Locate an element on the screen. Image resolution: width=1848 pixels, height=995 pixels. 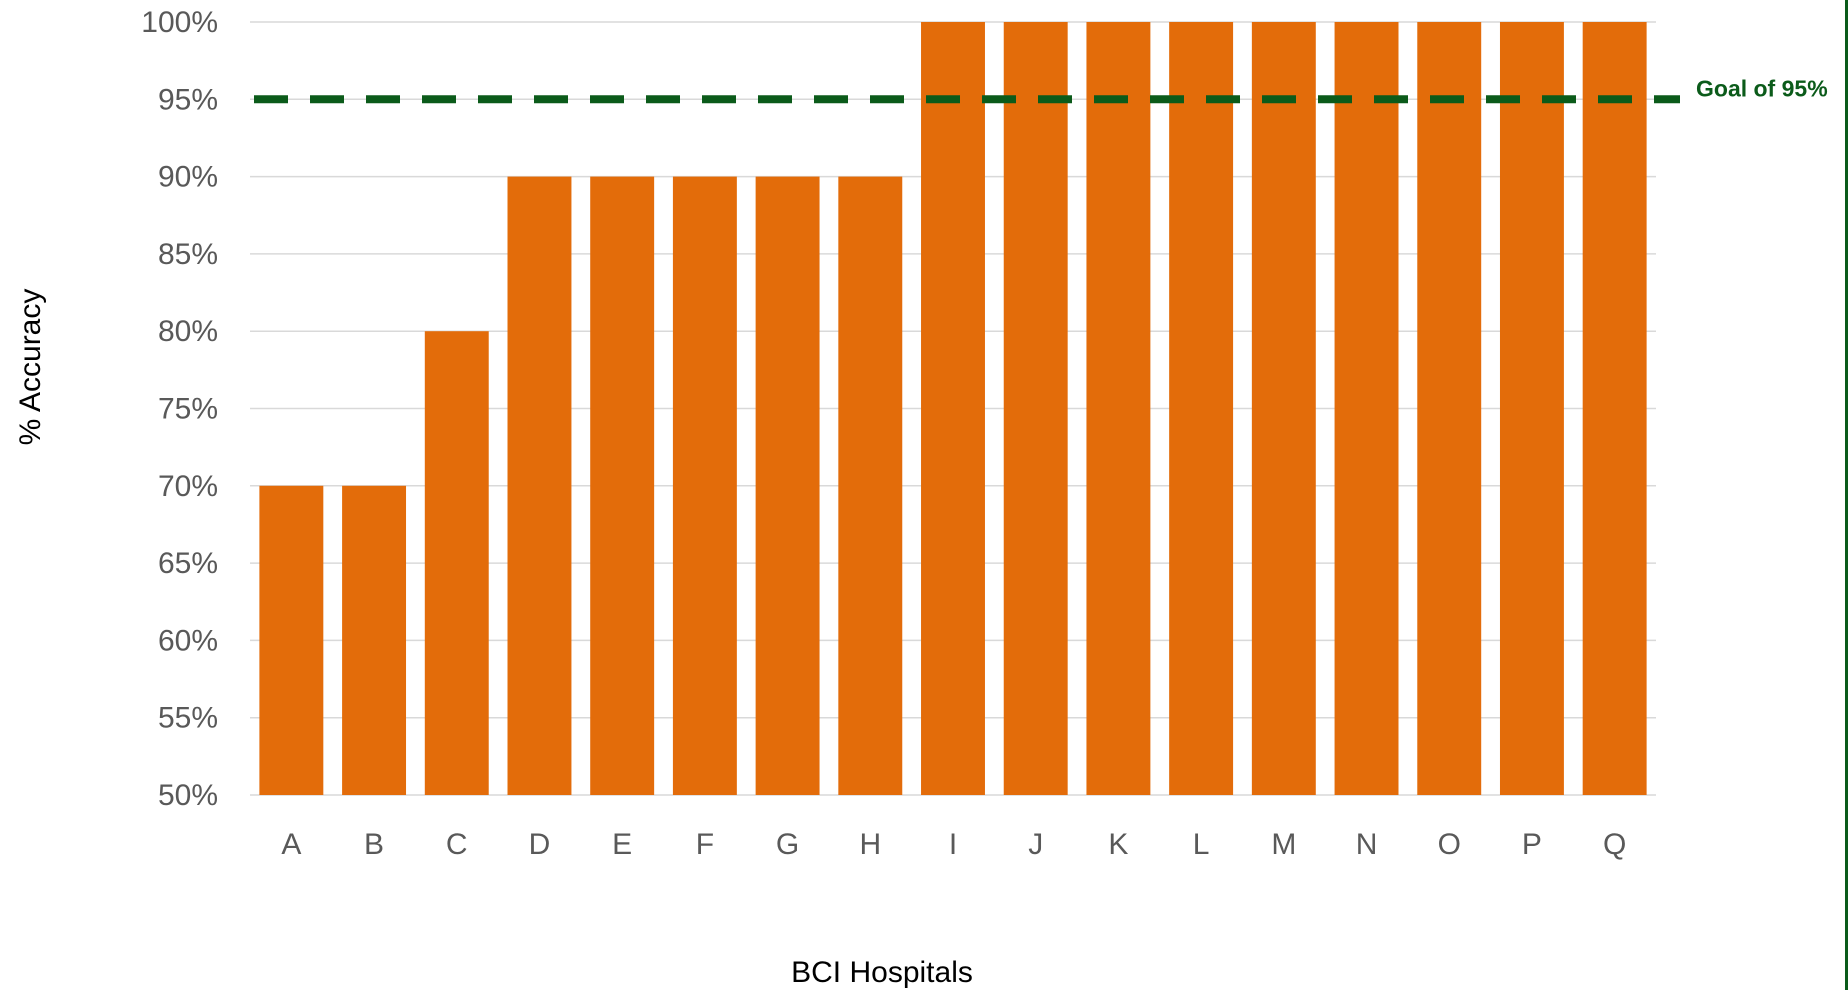
y-axis-title: % Accuracy is located at coordinates (30, 367).